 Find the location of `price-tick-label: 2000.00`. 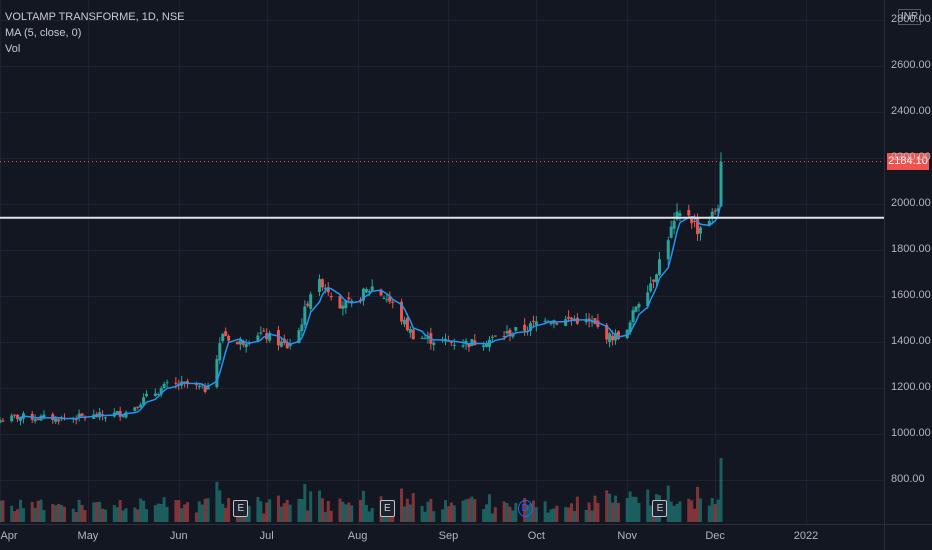

price-tick-label: 2000.00 is located at coordinates (911, 203).